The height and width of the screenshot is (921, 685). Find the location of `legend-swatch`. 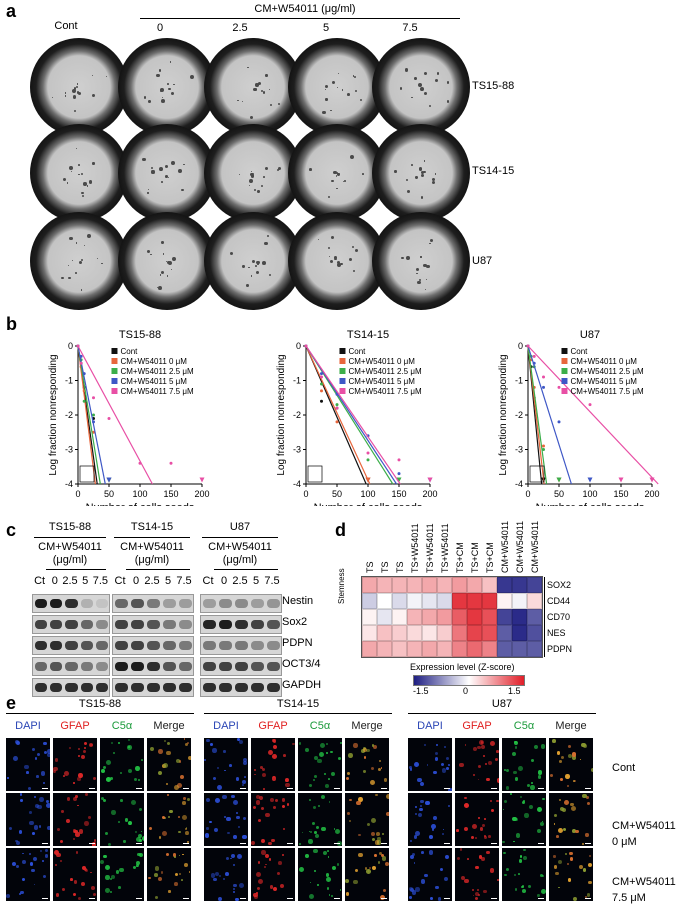

legend-swatch is located at coordinates (114, 371).